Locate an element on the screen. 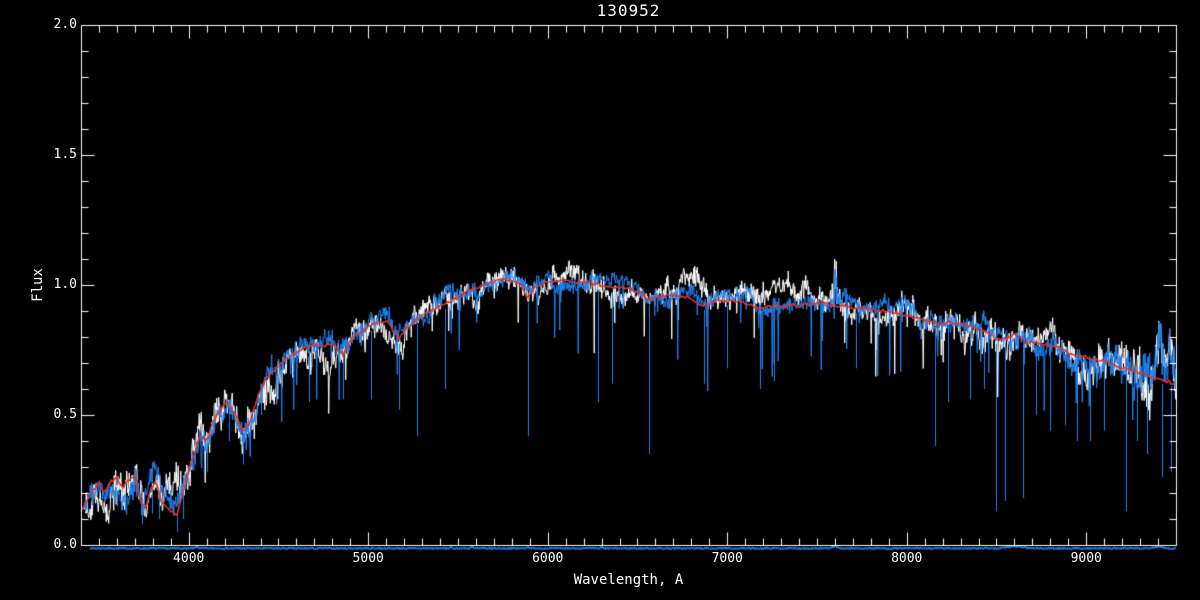 This screenshot has height=600, width=1200. x-tick-label: 4000 is located at coordinates (189, 558).